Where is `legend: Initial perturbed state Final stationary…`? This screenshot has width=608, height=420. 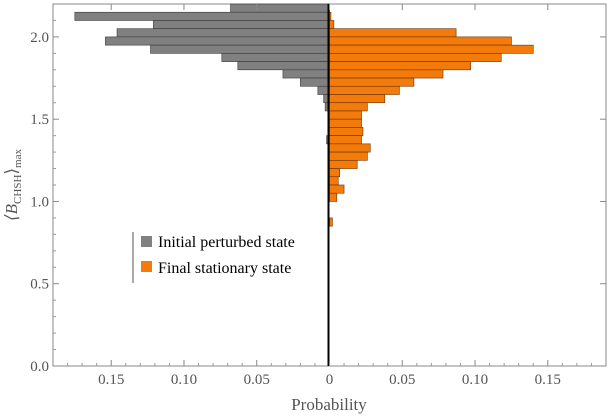
legend: Initial perturbed state Final stationary… is located at coordinates (213, 257).